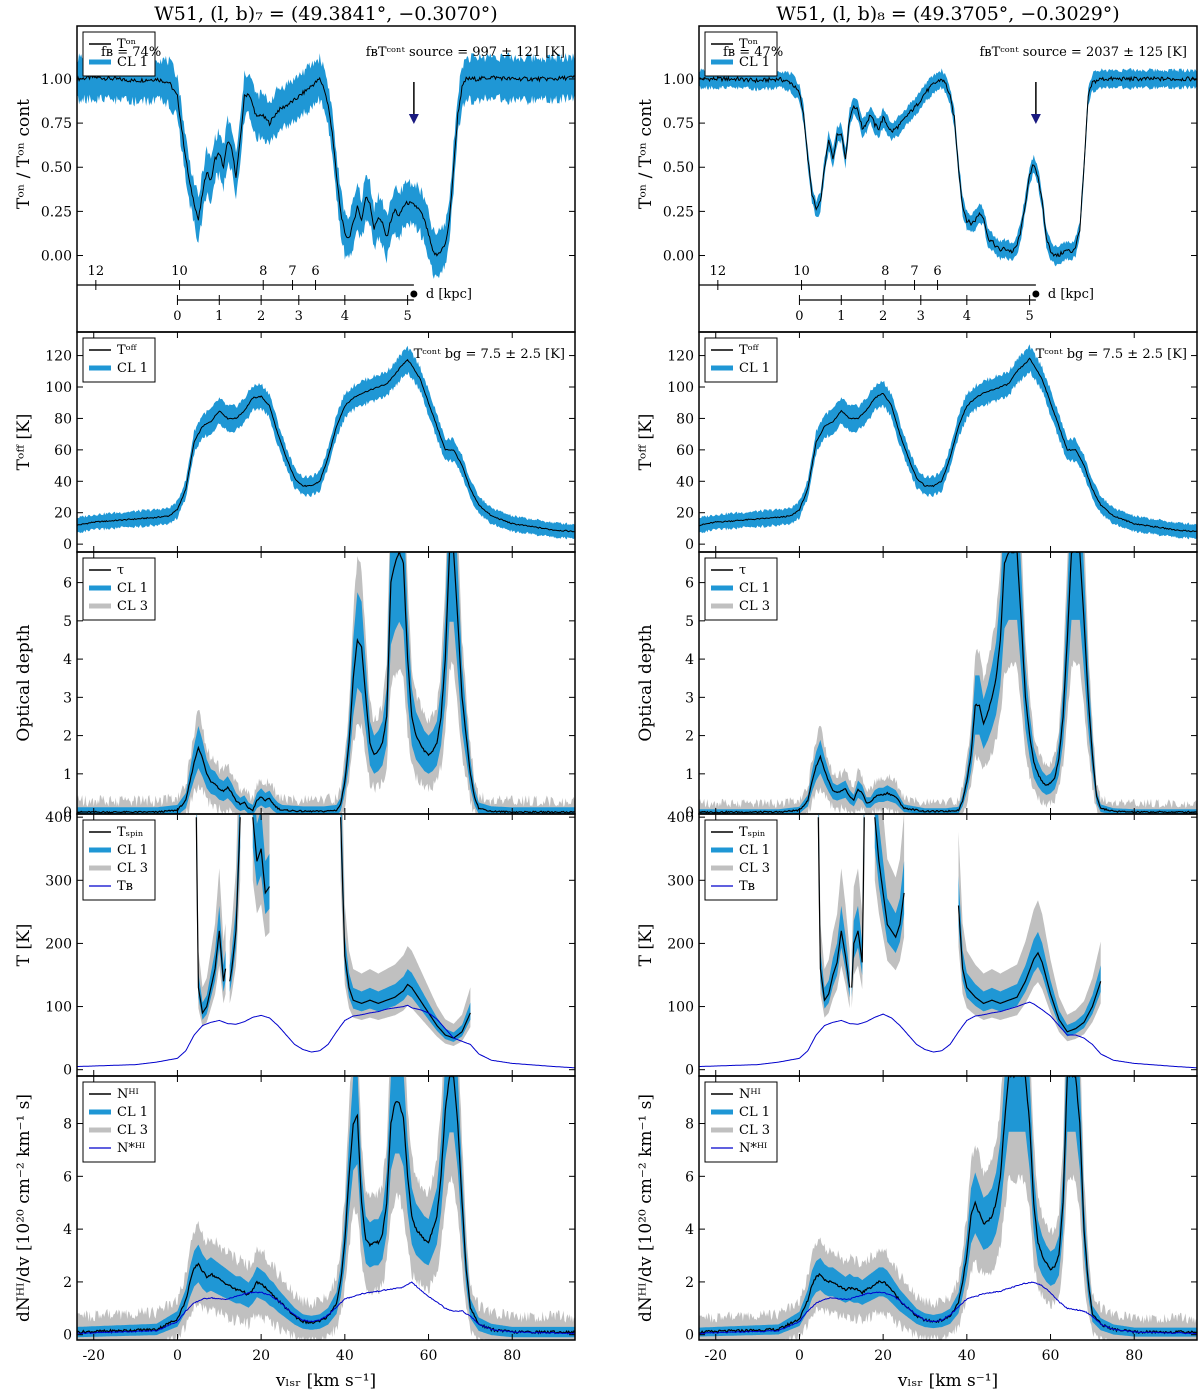  What do you see at coordinates (801, 271) in the screenshot?
I see `distance-far-label: 10` at bounding box center [801, 271].